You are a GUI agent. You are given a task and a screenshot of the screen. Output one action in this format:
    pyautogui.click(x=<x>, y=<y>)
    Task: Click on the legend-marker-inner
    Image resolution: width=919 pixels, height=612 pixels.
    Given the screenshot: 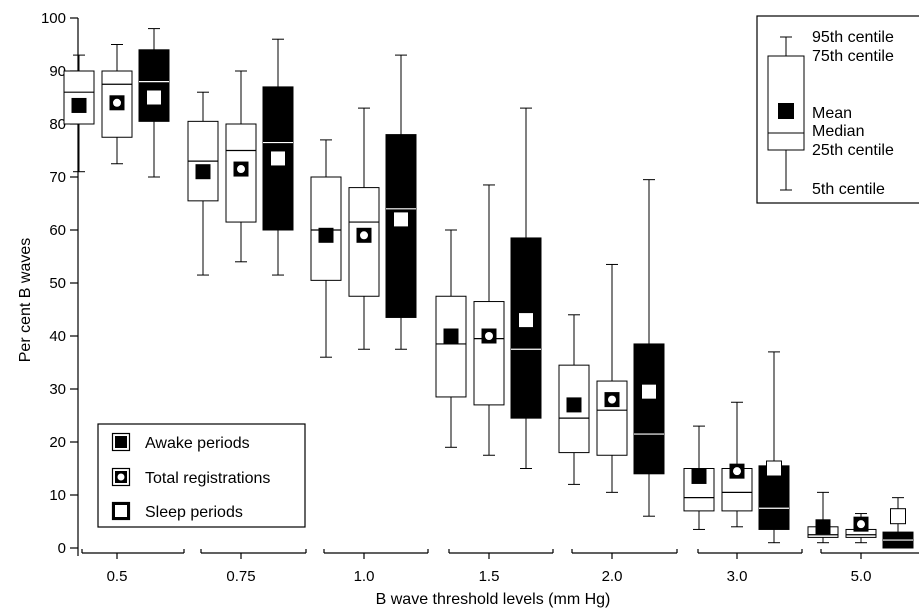 What is the action you would take?
    pyautogui.click(x=121, y=477)
    